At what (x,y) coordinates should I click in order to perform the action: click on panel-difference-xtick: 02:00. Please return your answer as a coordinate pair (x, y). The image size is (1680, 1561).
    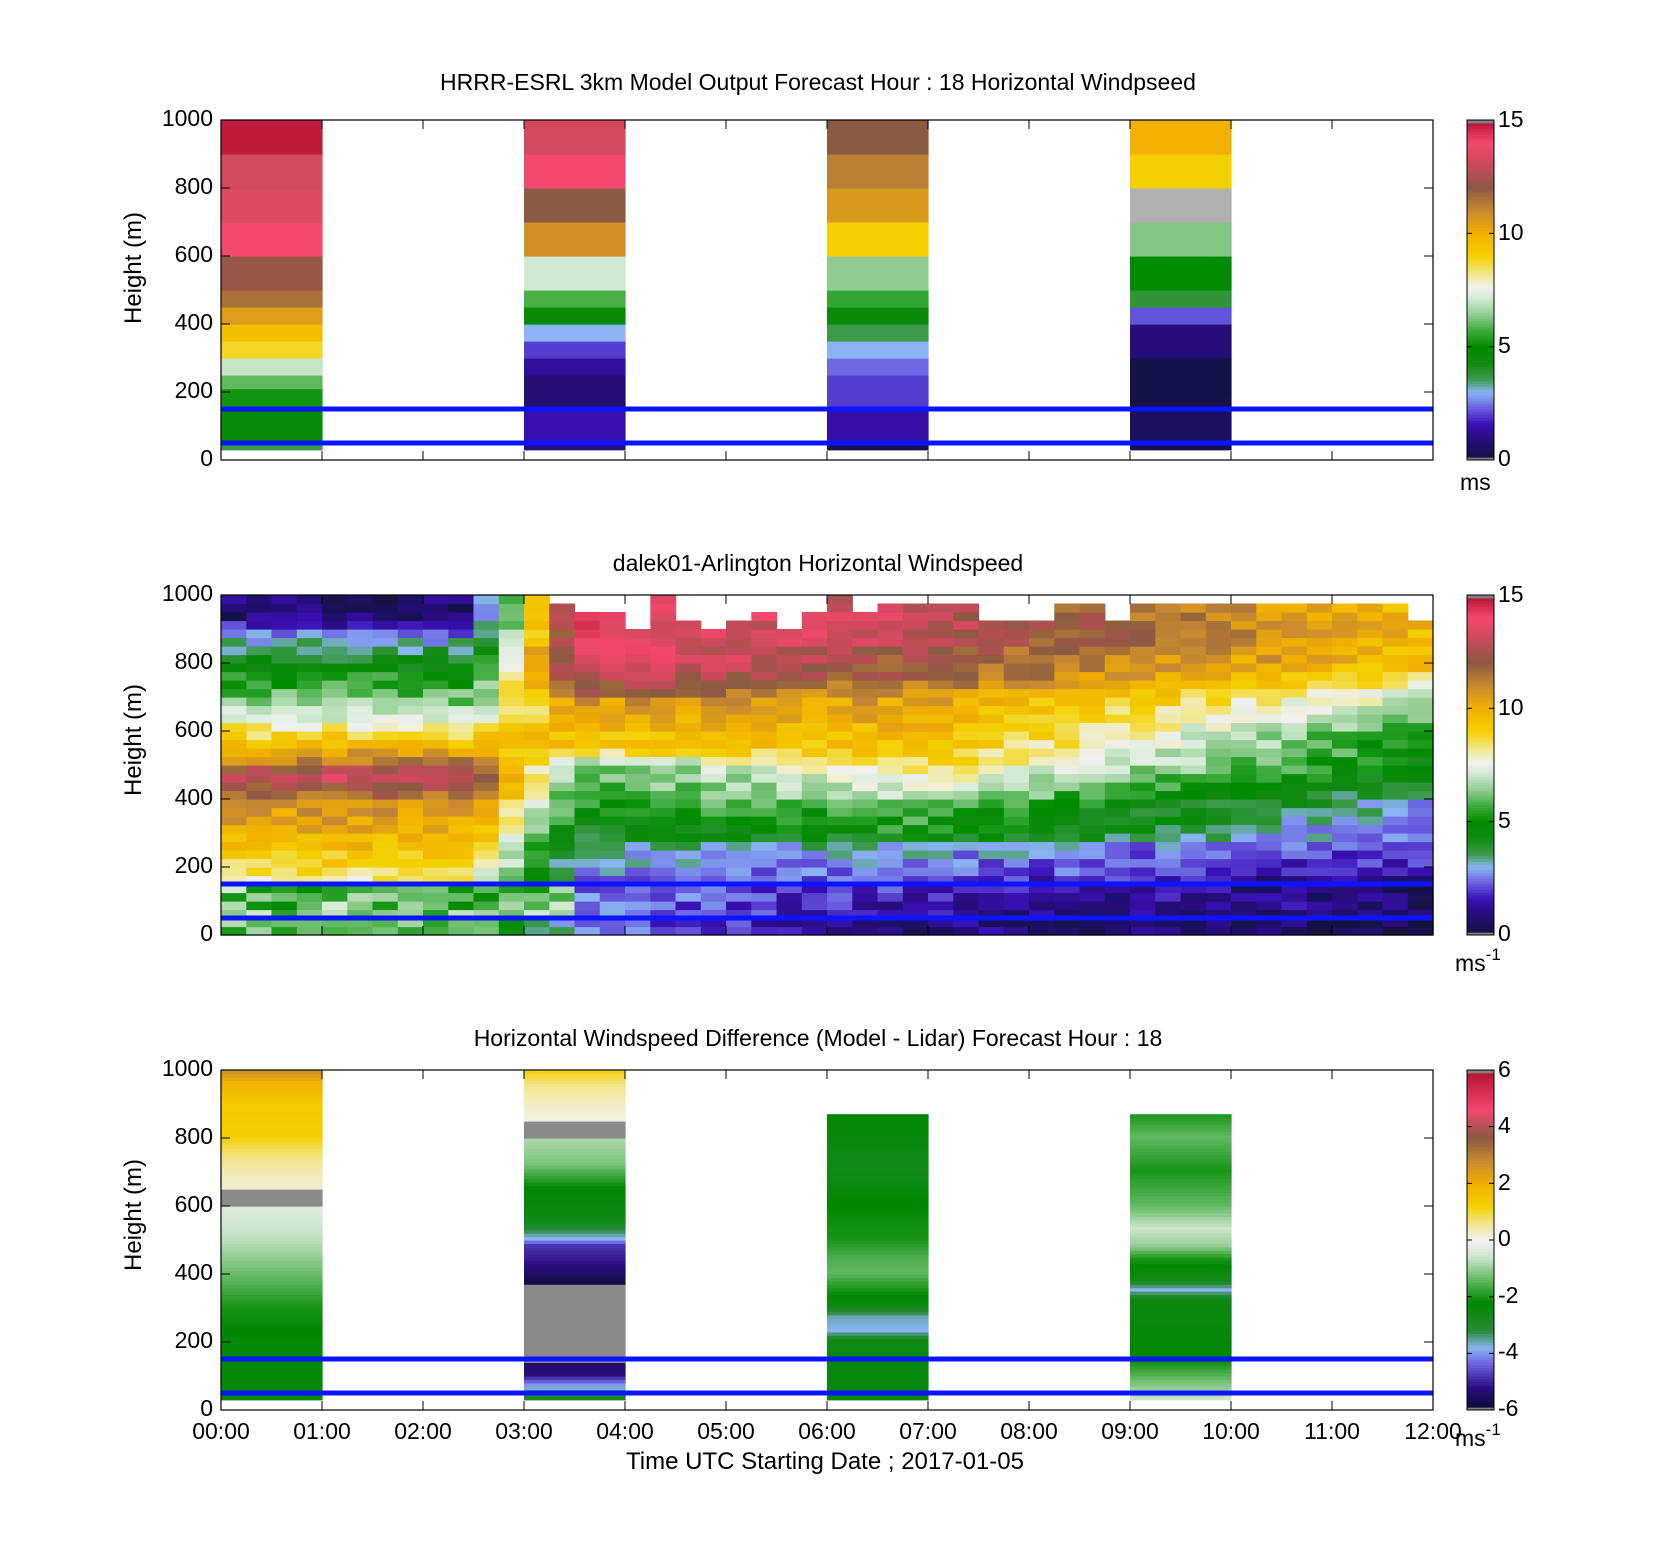
    Looking at the image, I should click on (423, 1431).